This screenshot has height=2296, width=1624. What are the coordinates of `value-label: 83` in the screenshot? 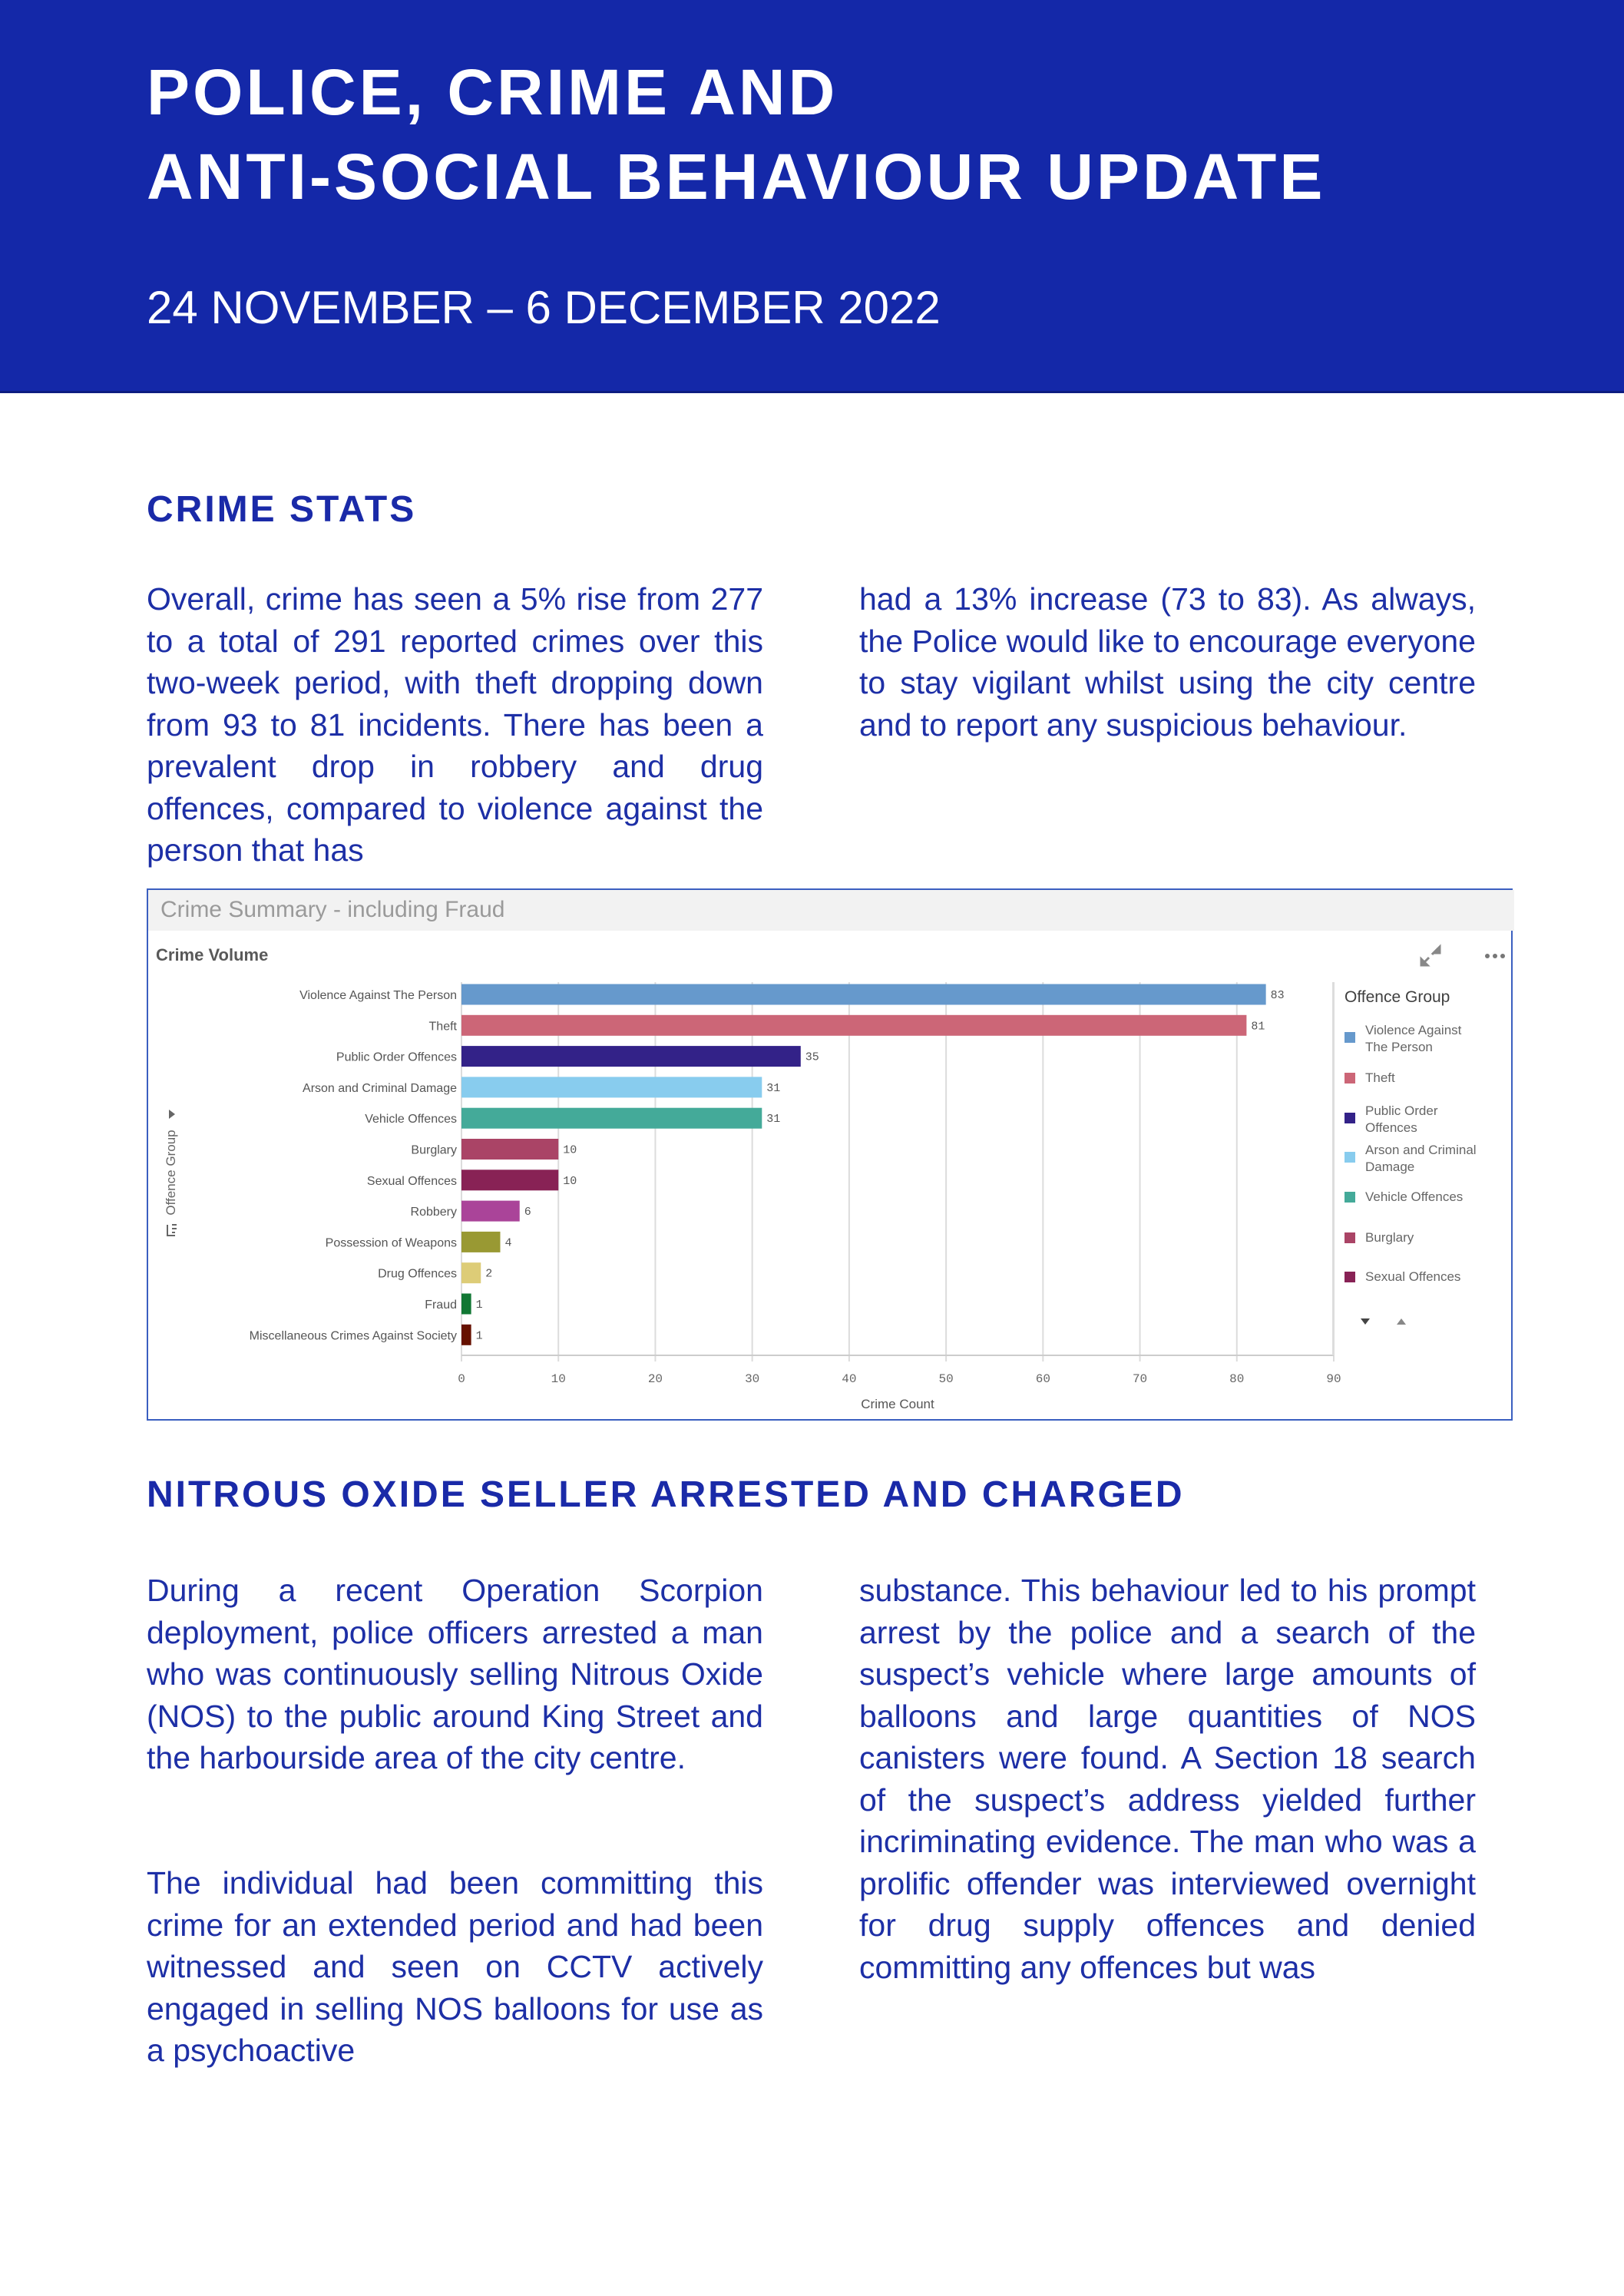 It's located at (1278, 995).